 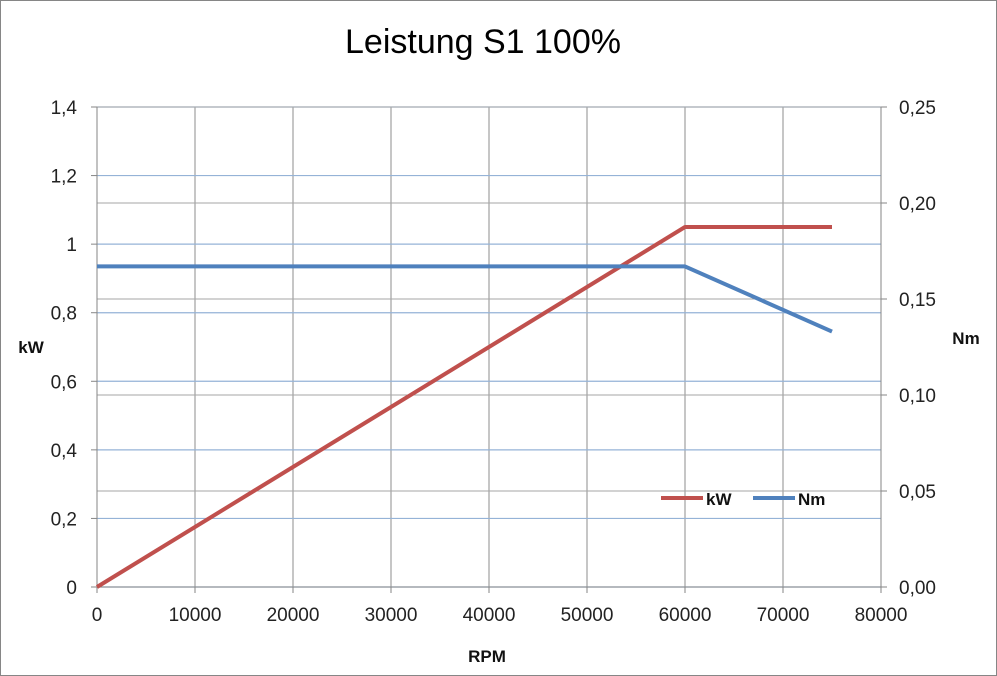 I want to click on y2-tick-label: 0,25, so click(x=917, y=108).